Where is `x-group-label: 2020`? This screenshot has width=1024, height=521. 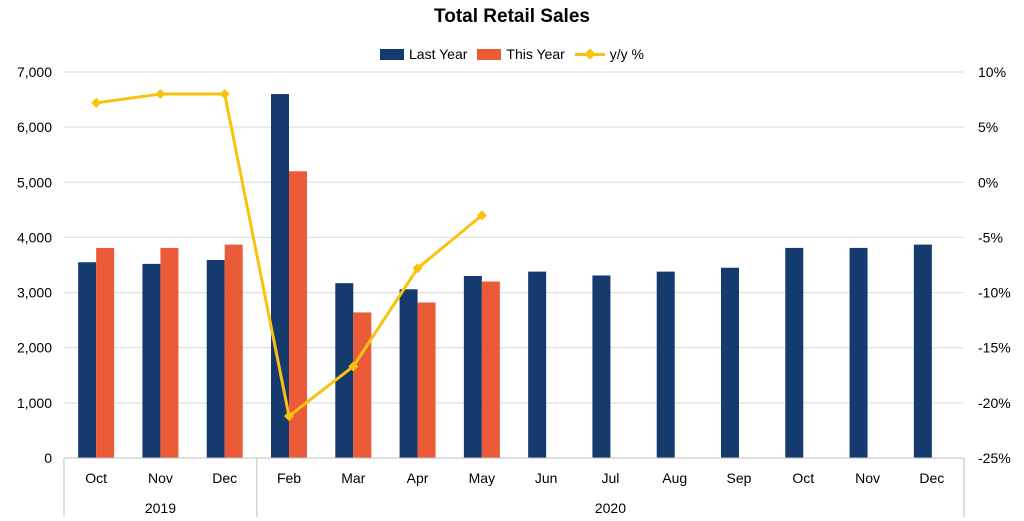
x-group-label: 2020 is located at coordinates (610, 508).